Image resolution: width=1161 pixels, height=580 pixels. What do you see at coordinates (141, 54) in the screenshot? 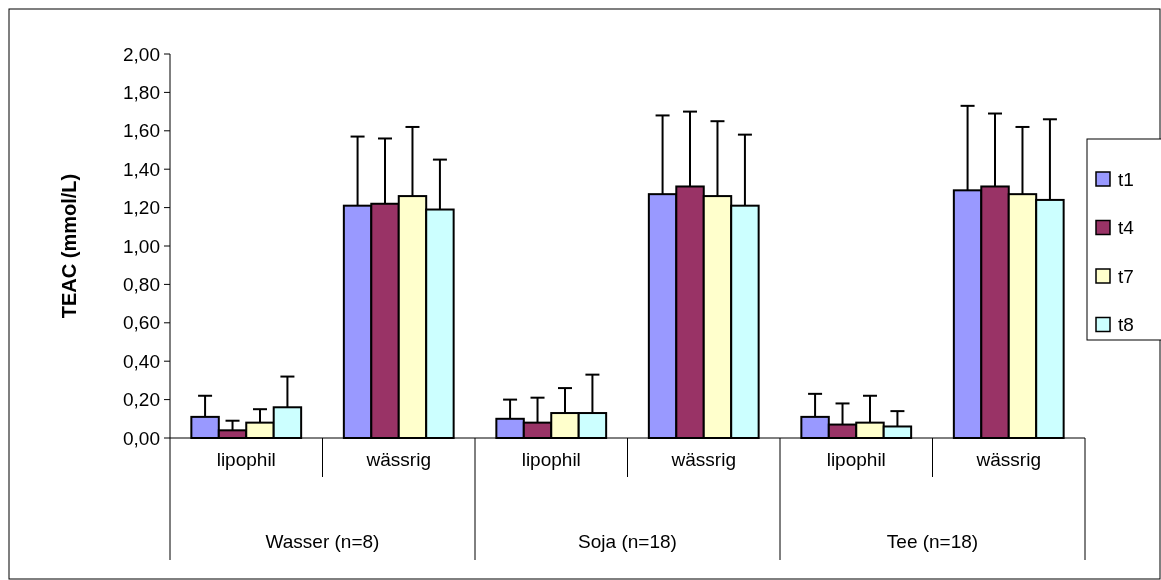
I see `y-tick-label: 2,00` at bounding box center [141, 54].